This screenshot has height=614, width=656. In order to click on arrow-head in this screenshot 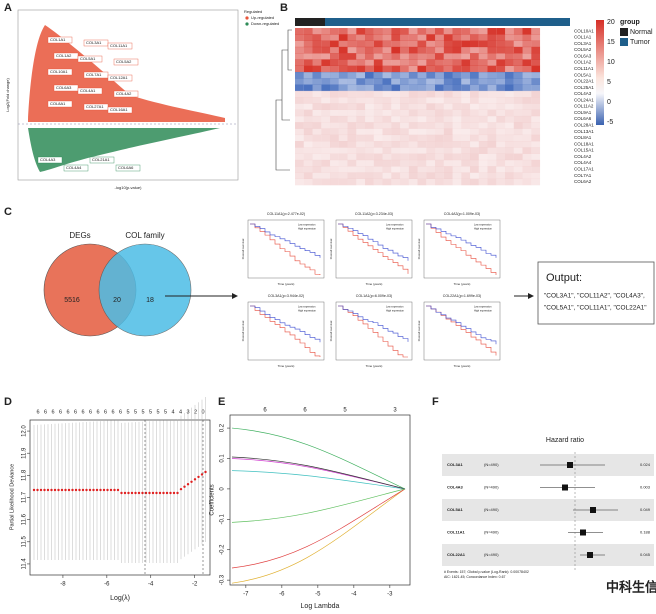, I will do `click(235, 296)`.